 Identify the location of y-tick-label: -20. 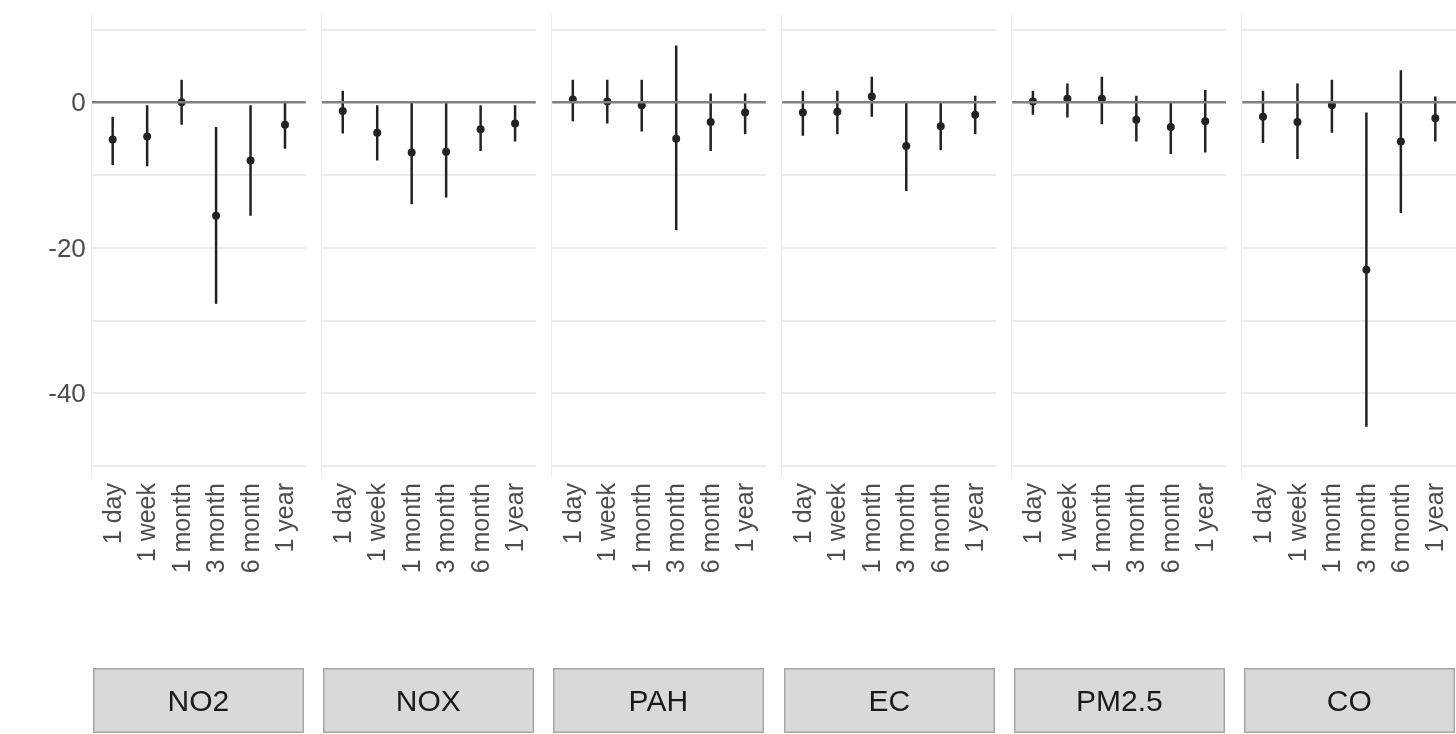
(67, 247).